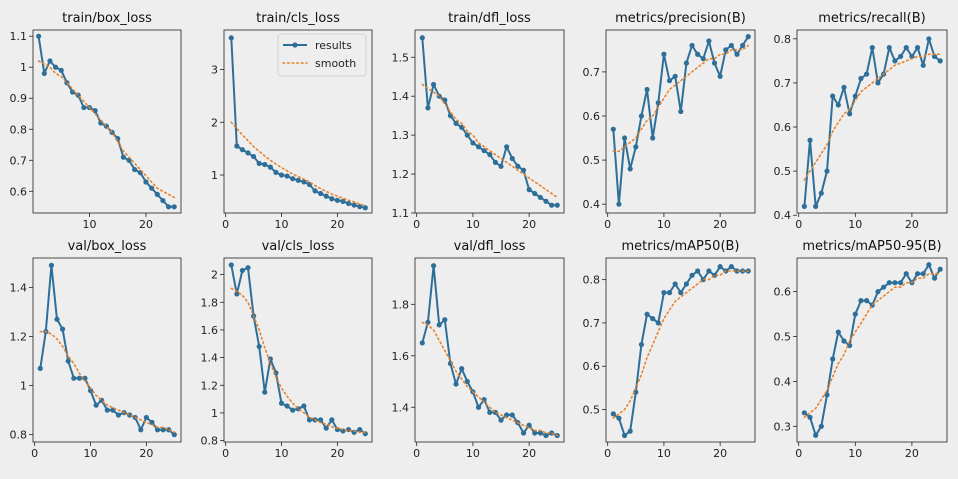 This screenshot has width=958, height=479. I want to click on plot-7-ytick-label: 1.2, so click(210, 385).